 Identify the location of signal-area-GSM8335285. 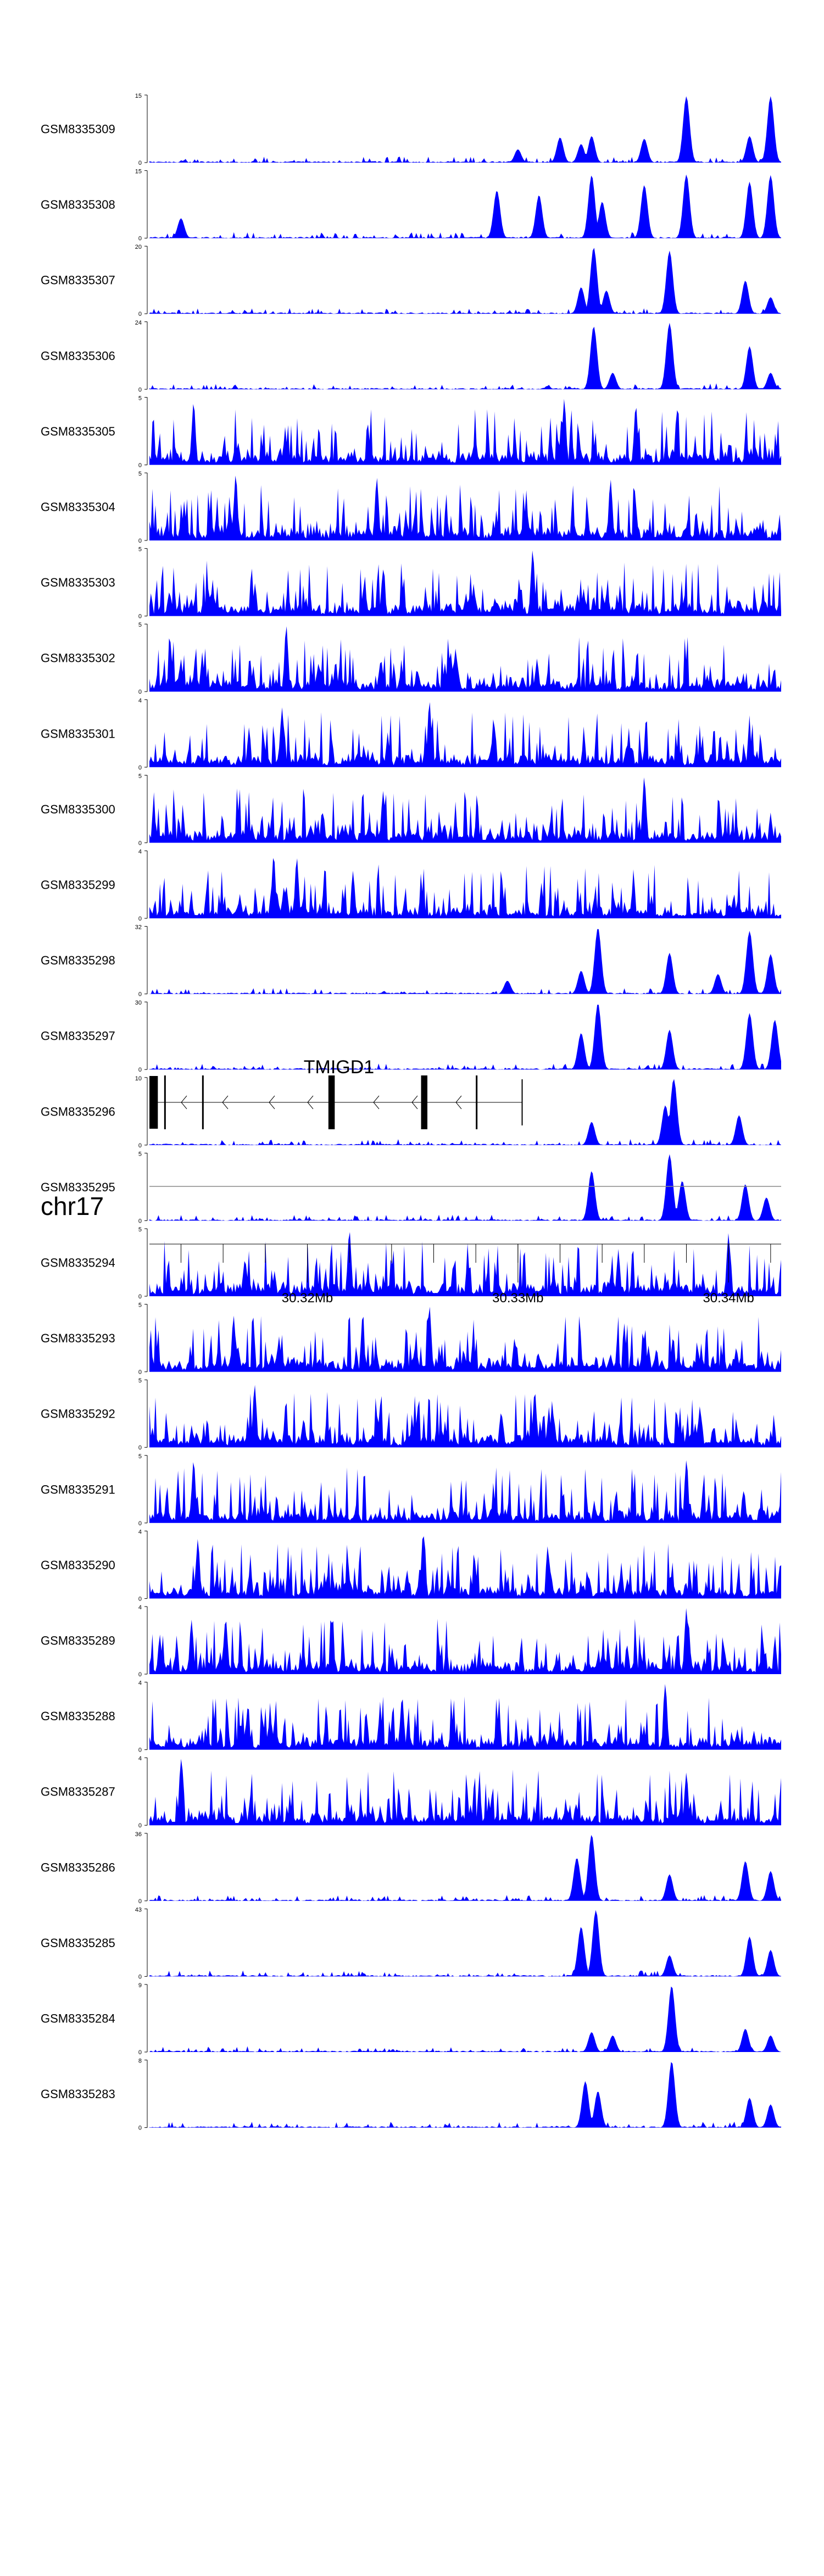
(465, 1943).